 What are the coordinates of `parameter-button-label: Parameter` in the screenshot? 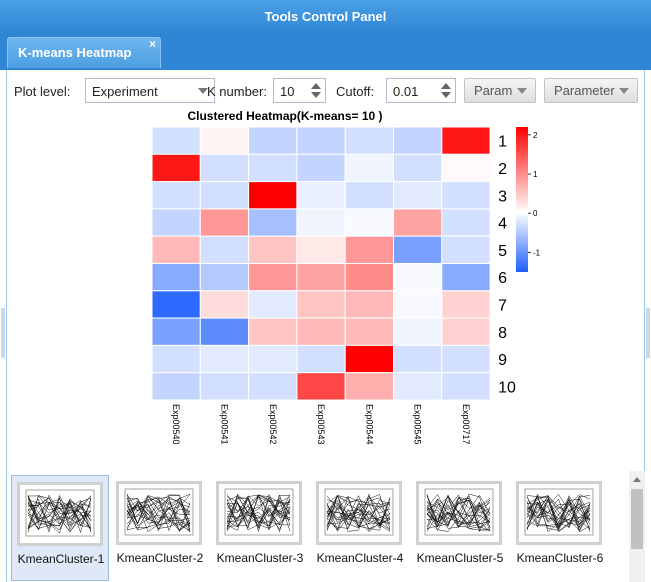 It's located at (584, 90).